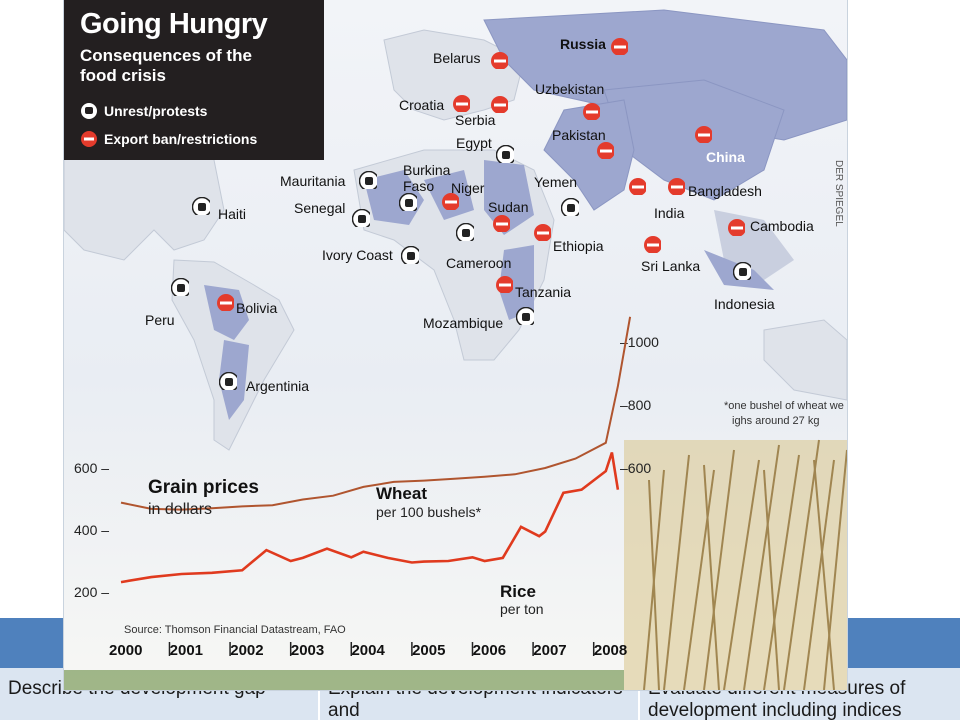 Image resolution: width=960 pixels, height=720 pixels. Describe the element at coordinates (635, 405) in the screenshot. I see `right-tick-label: –800` at that location.